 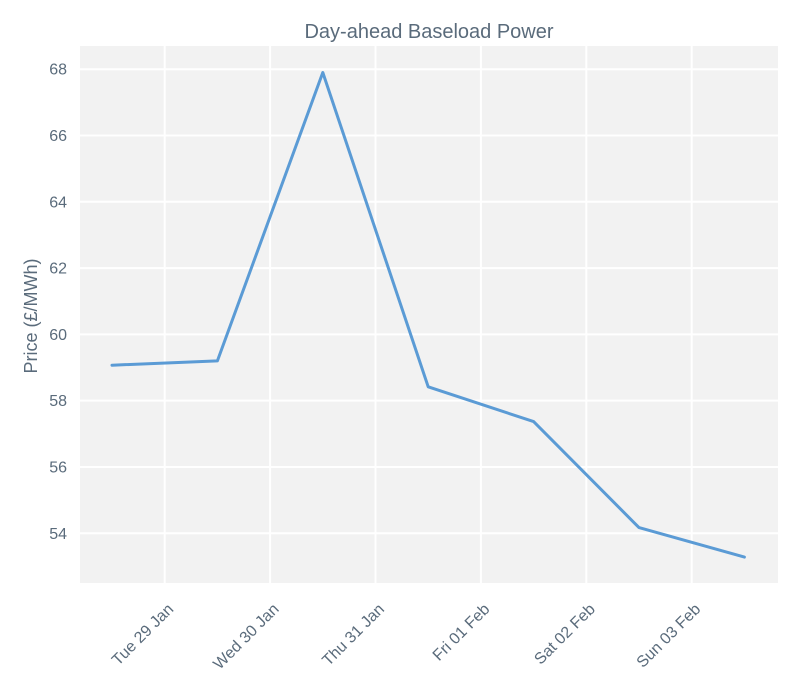 What do you see at coordinates (353, 635) in the screenshot?
I see `x-tick-label: Thu 31 Jan` at bounding box center [353, 635].